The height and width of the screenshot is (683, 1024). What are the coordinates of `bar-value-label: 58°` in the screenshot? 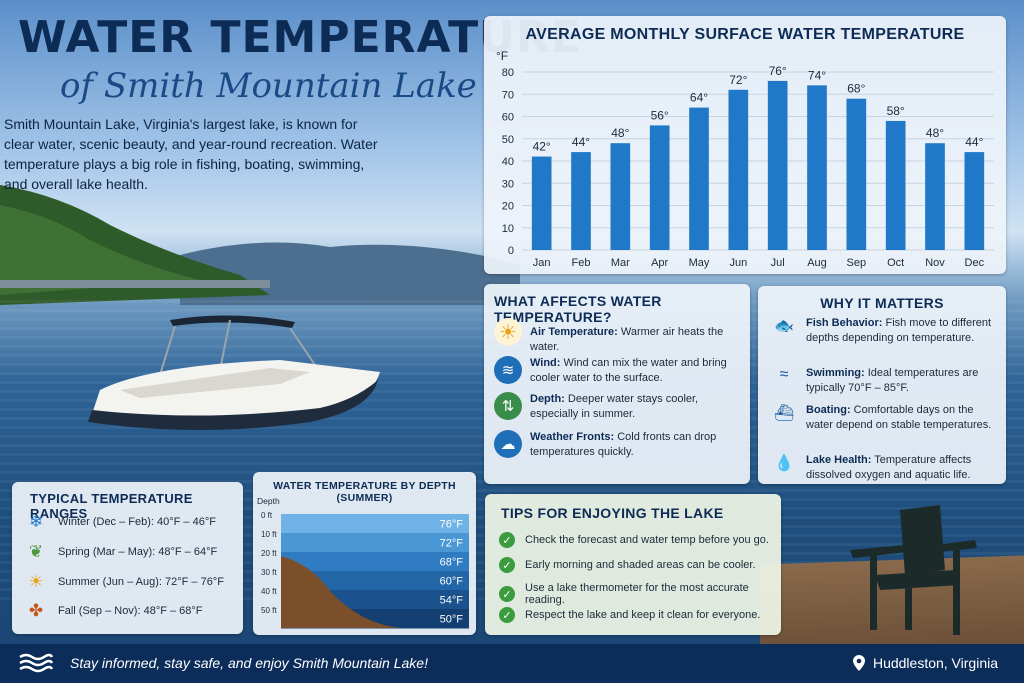 It's located at (896, 111).